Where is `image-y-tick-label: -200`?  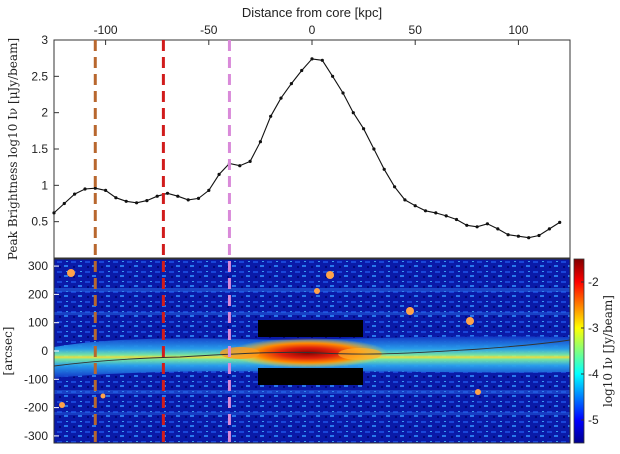
image-y-tick-label: -200 is located at coordinates (36, 408).